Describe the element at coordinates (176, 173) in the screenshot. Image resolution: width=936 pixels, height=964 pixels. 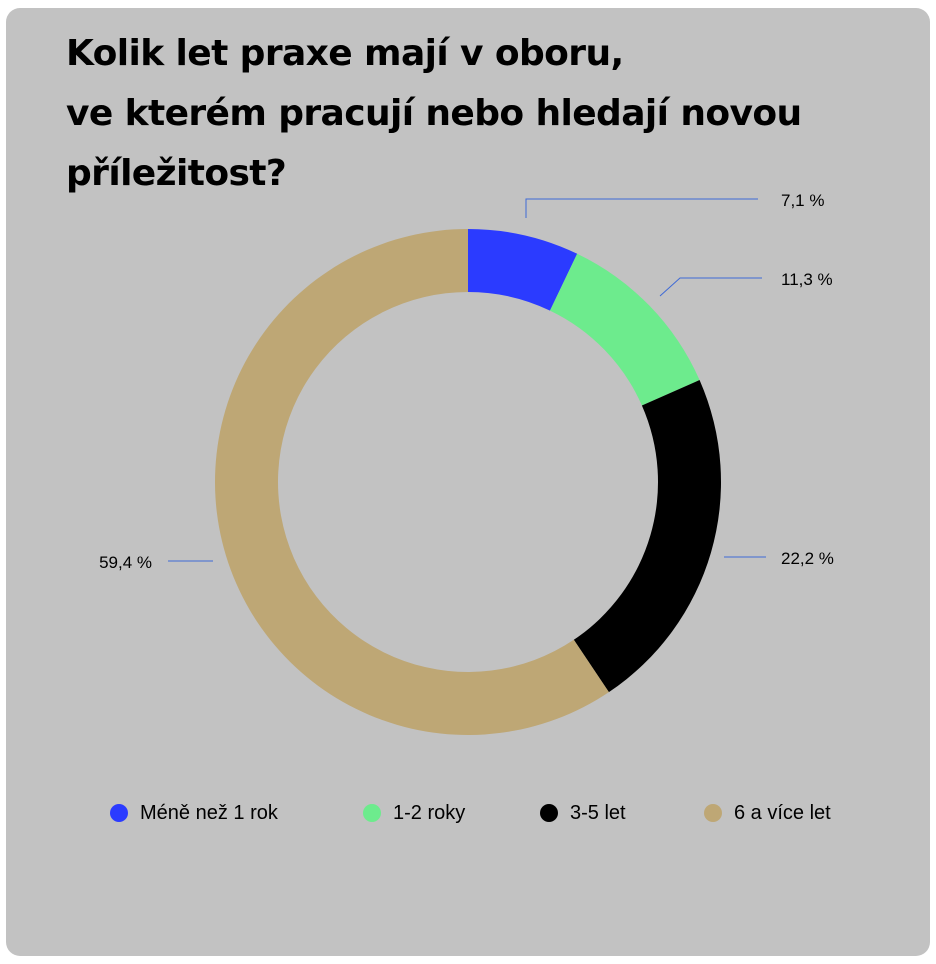
I see `chart-title-line: příležitost?` at that location.